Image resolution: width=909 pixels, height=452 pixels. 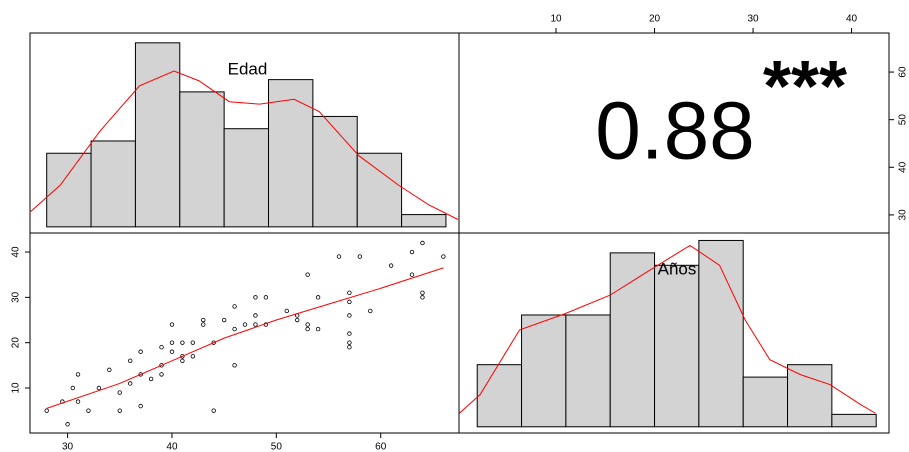 What do you see at coordinates (16, 343) in the screenshot?
I see `y-tick-label: 20` at bounding box center [16, 343].